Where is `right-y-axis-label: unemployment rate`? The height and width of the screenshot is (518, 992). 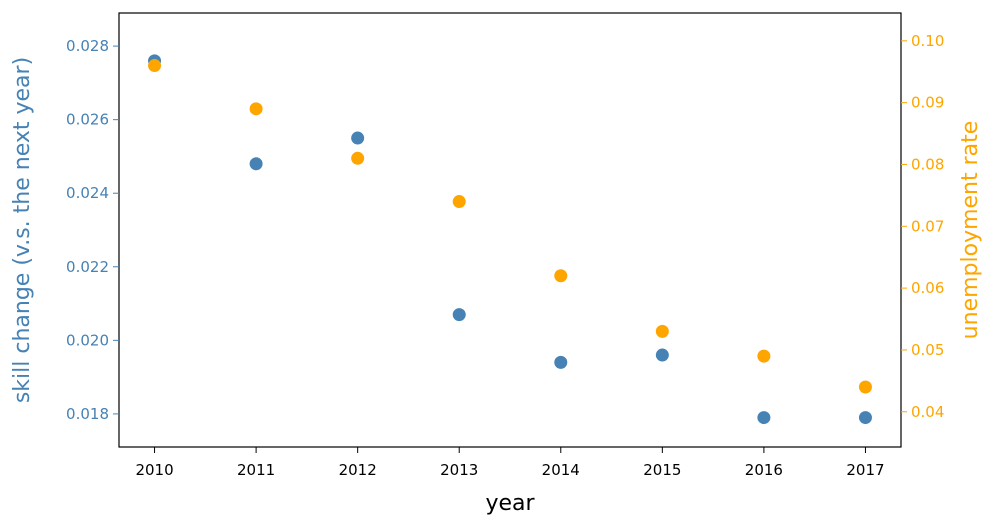 right-y-axis-label: unemployment rate is located at coordinates (970, 230).